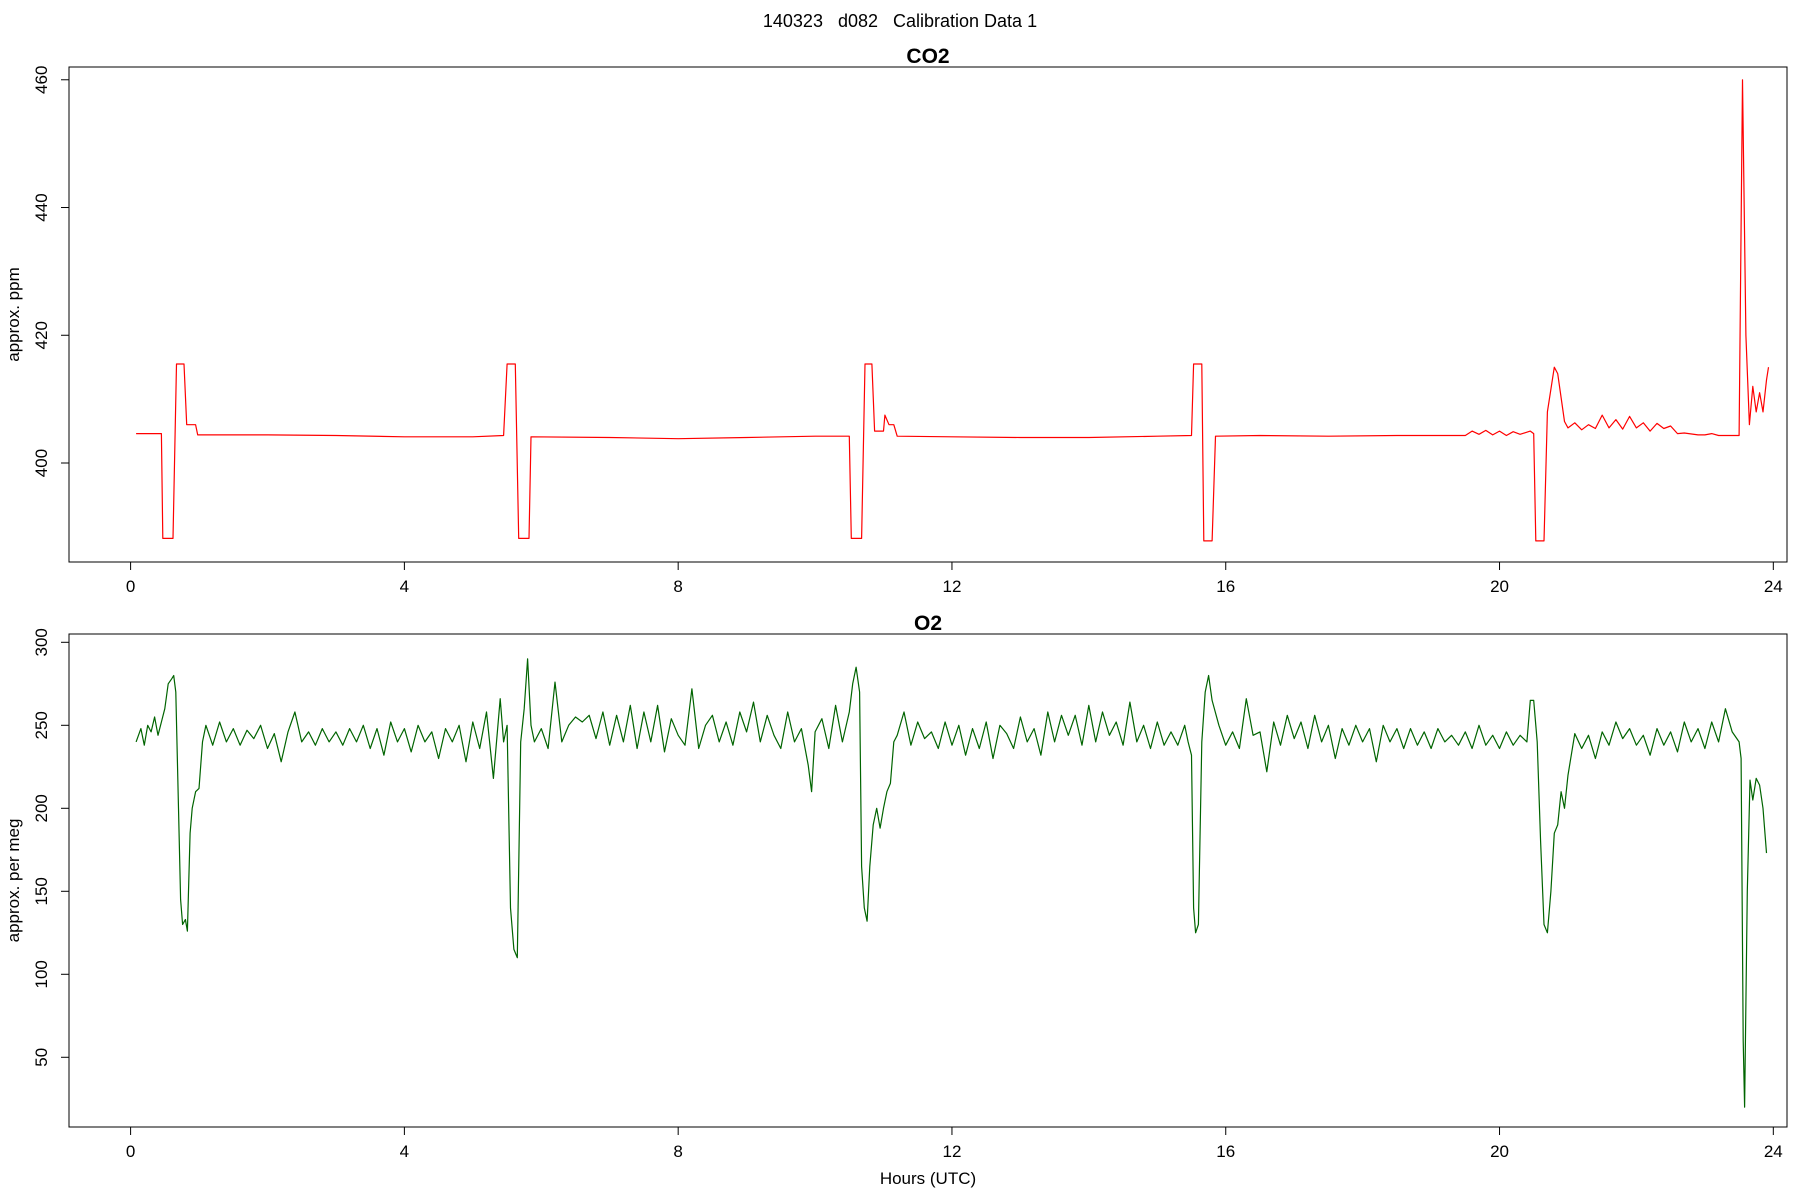 The height and width of the screenshot is (1200, 1800). I want to click on o2-x-tick-label: 12, so click(951, 1151).